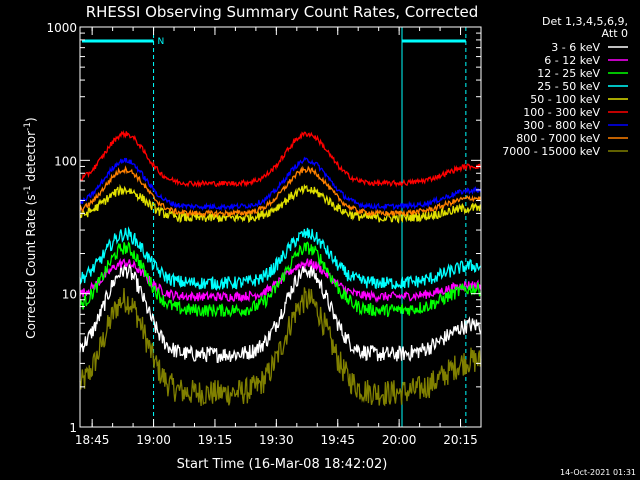 This screenshot has height=480, width=640. Describe the element at coordinates (282, 464) in the screenshot. I see `x-axis-label: Start Time (16-Mar-08 18:42:02)` at that location.